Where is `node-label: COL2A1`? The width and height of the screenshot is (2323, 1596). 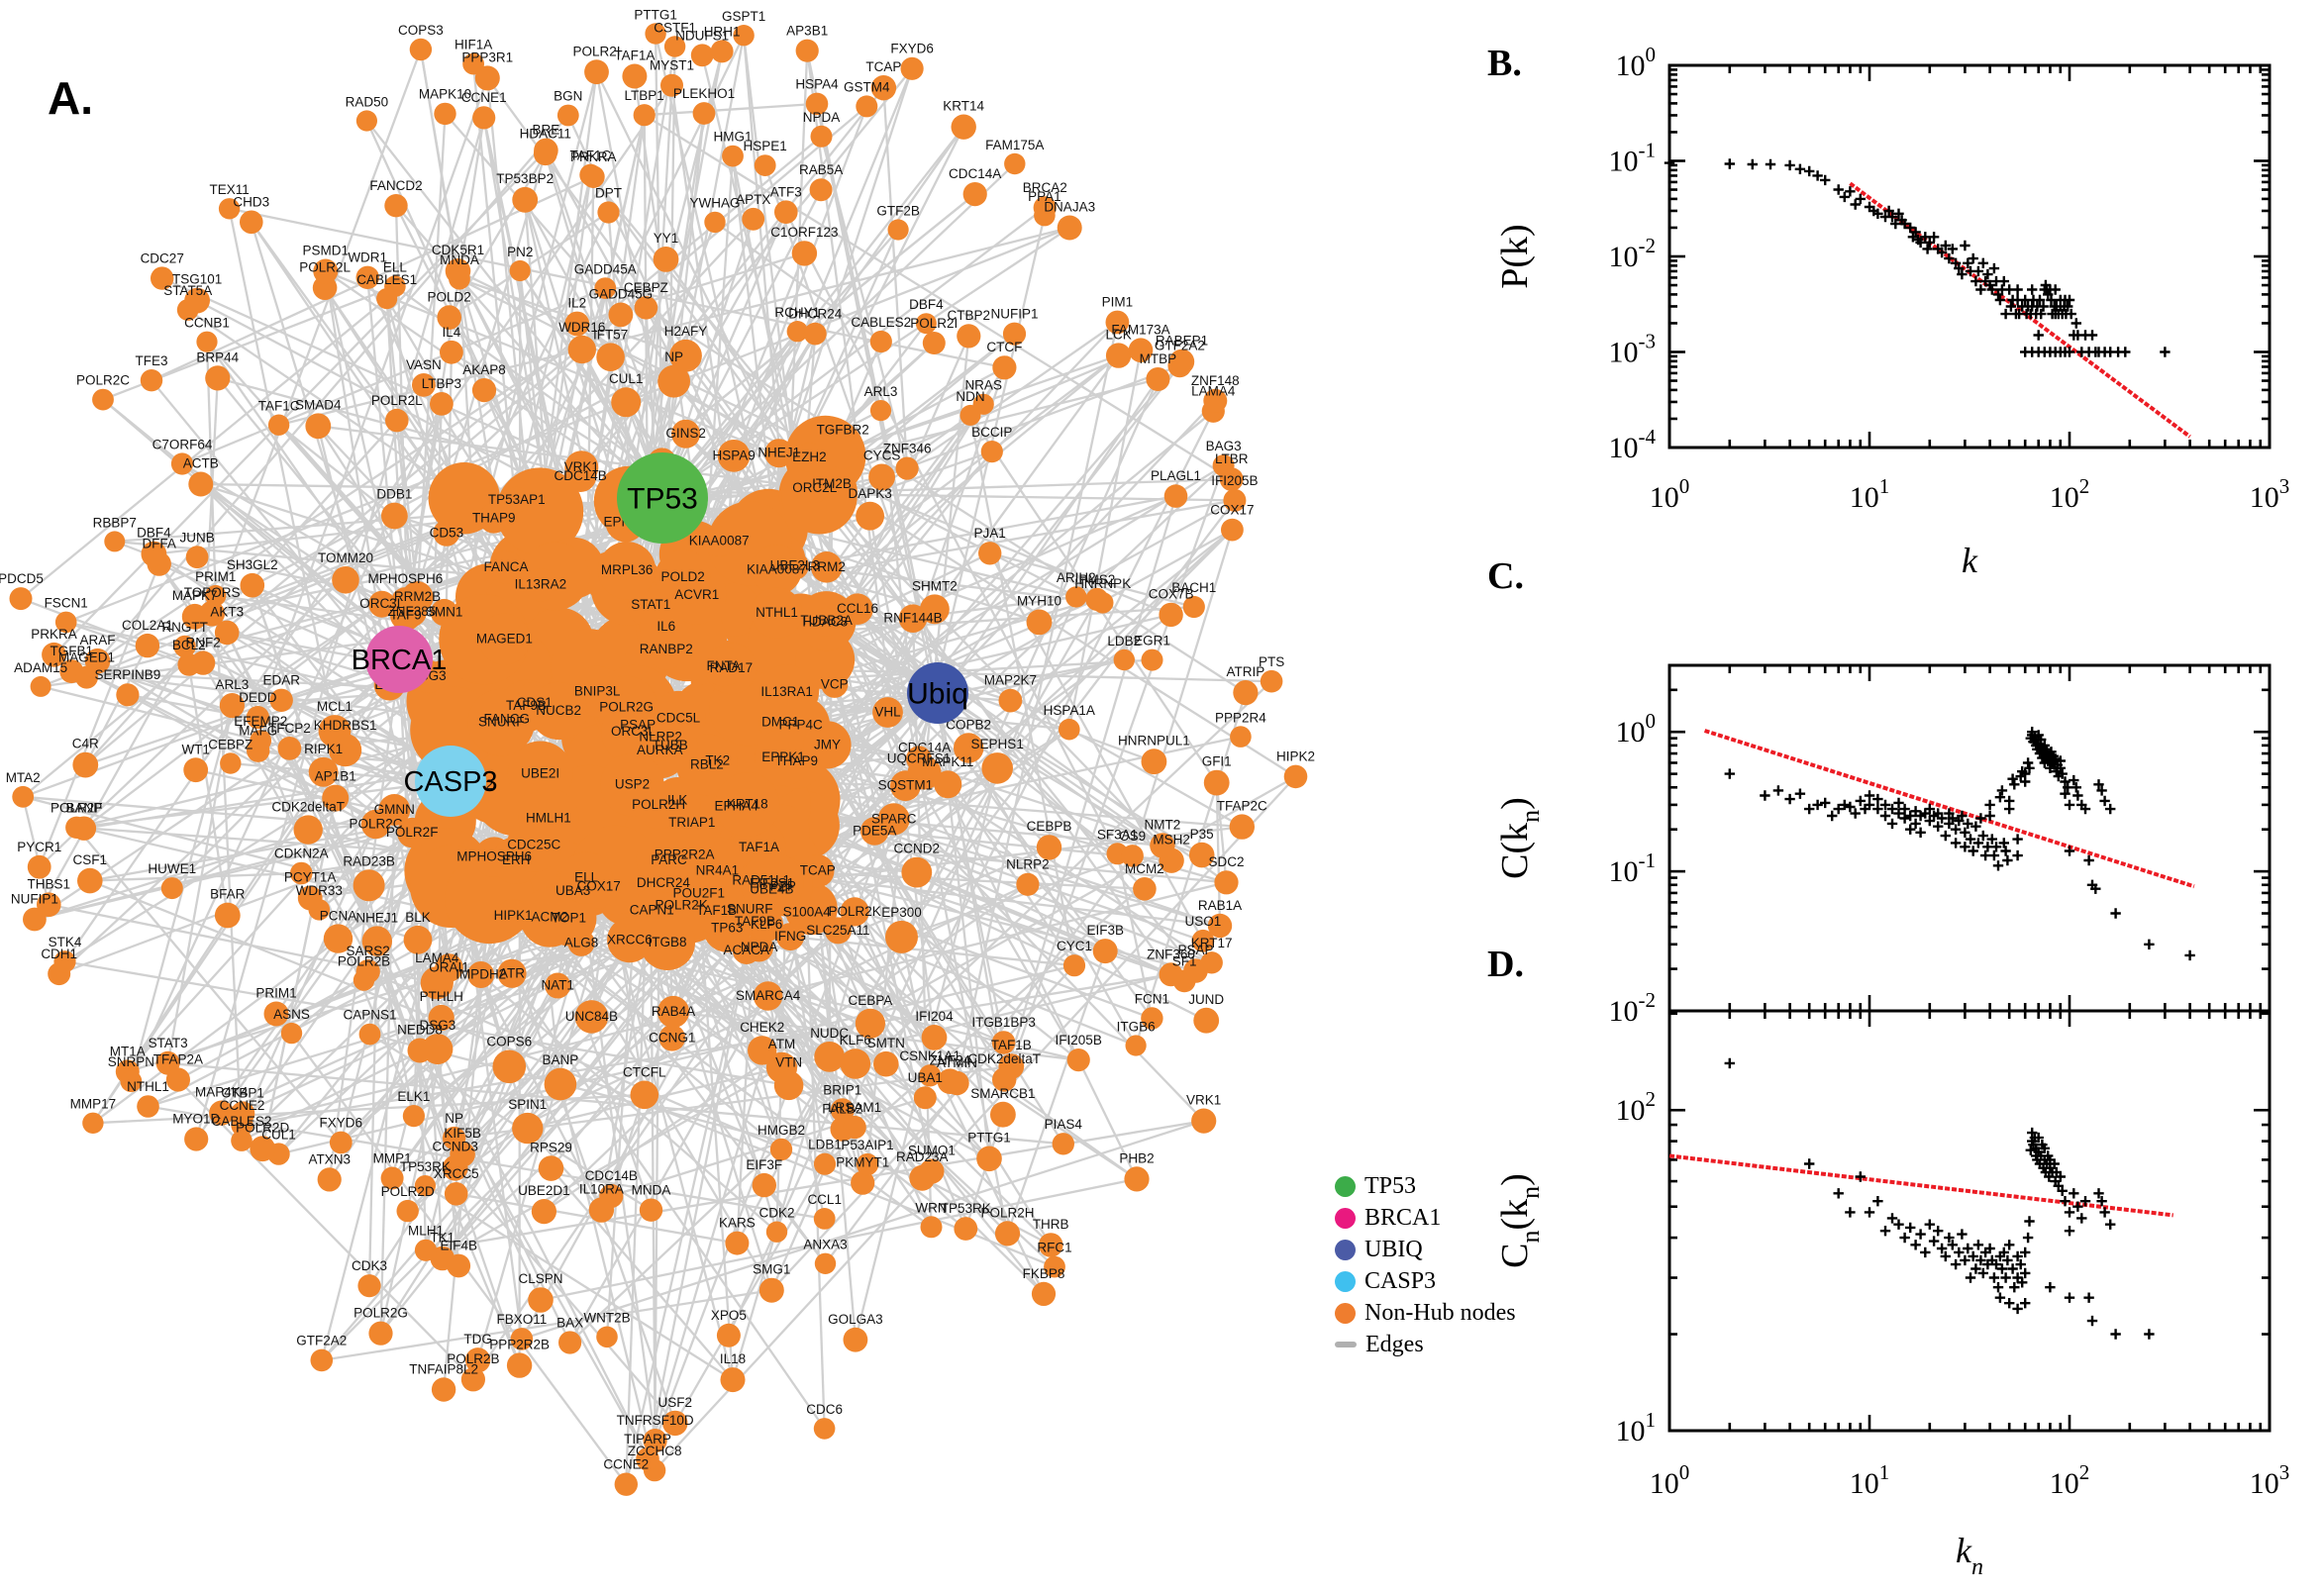
node-label: COL2A1 is located at coordinates (147, 625).